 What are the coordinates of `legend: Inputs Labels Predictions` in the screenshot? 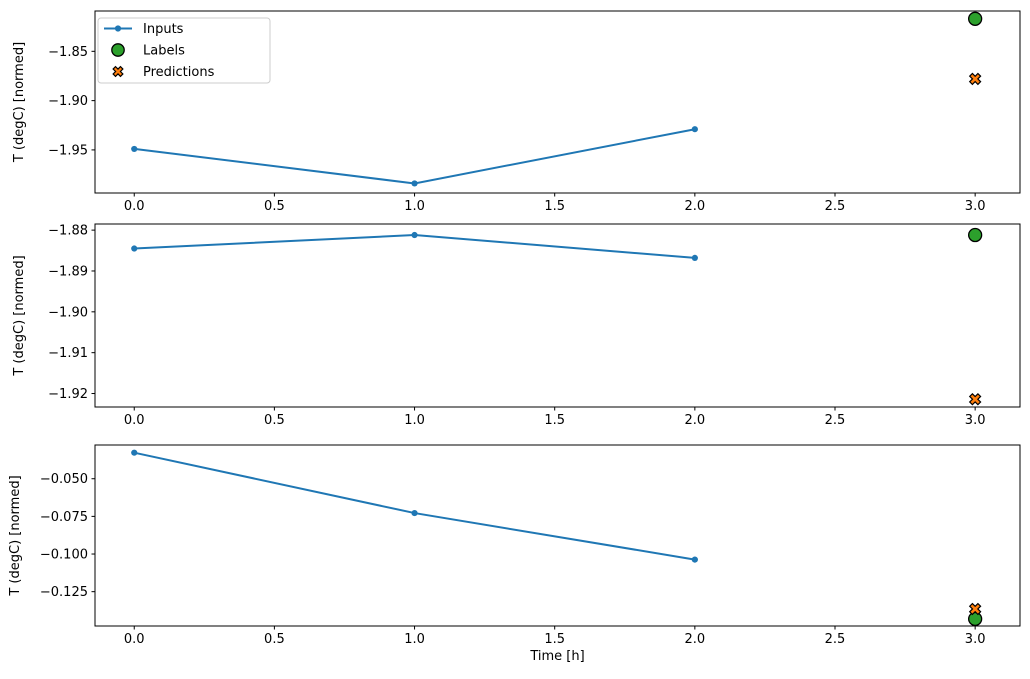 It's located at (184, 50).